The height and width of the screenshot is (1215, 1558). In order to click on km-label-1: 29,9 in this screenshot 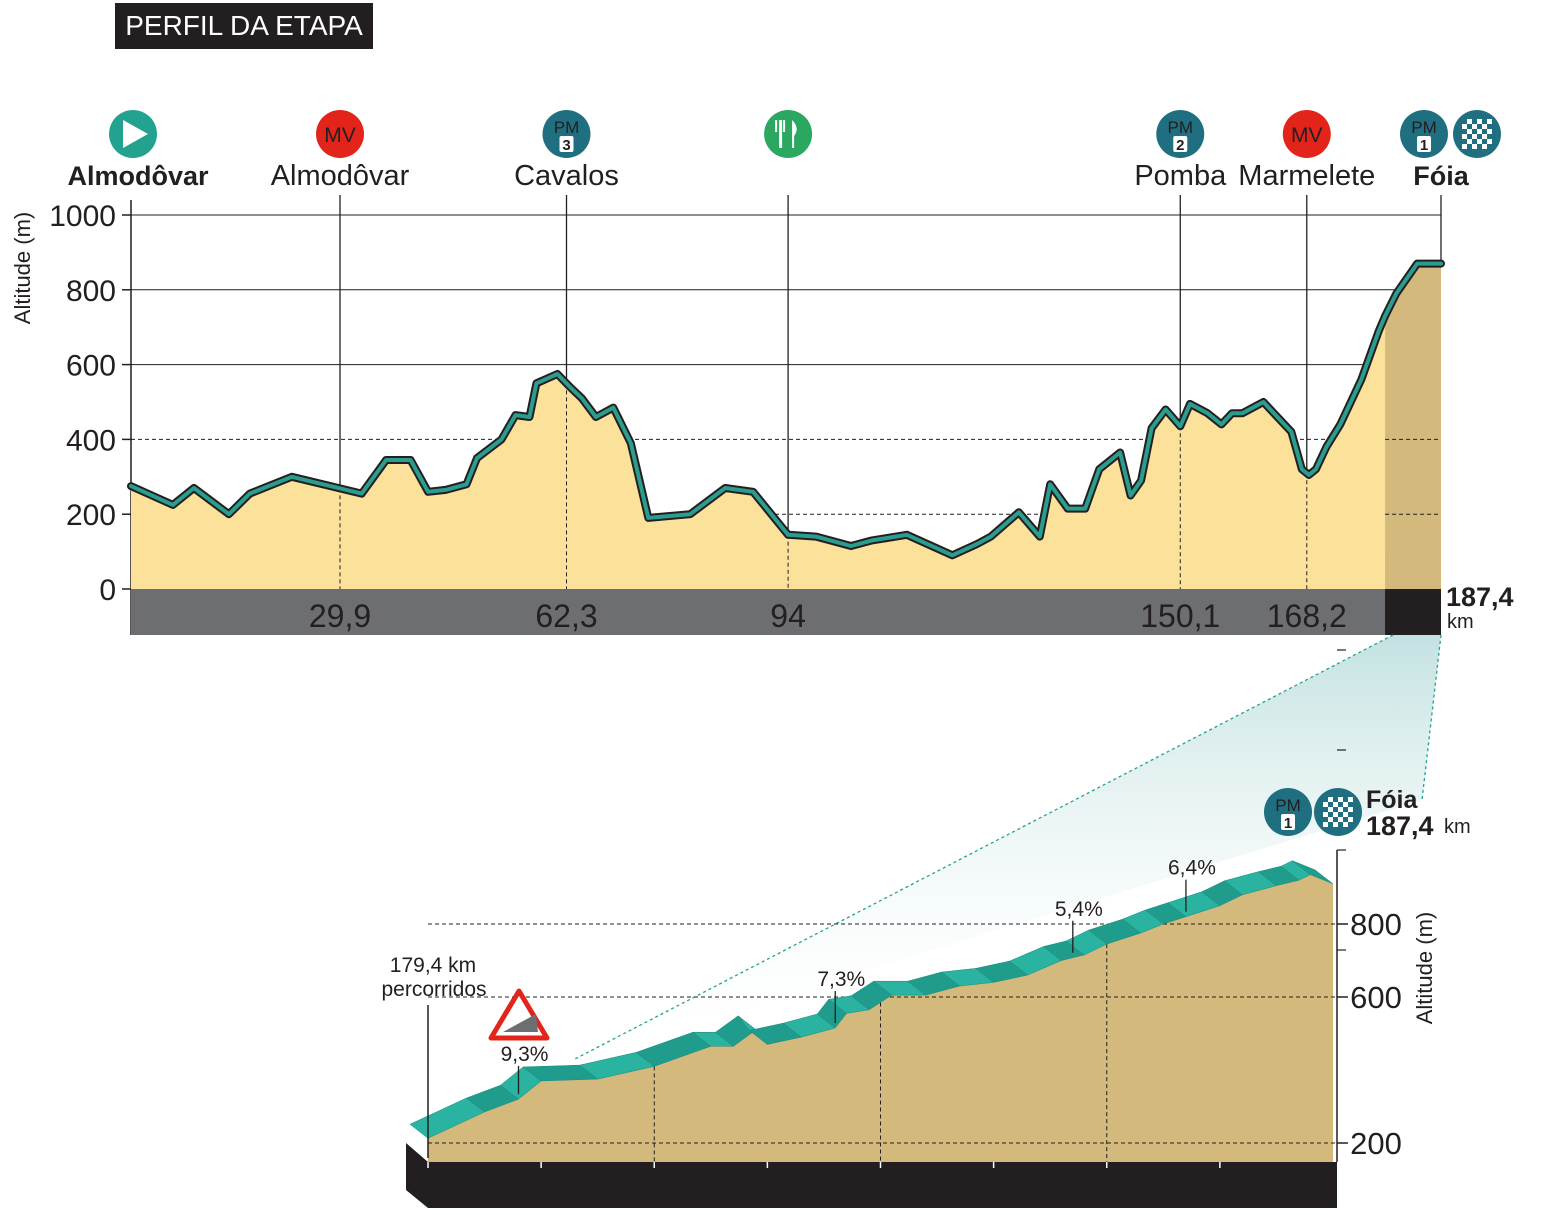, I will do `click(340, 616)`.